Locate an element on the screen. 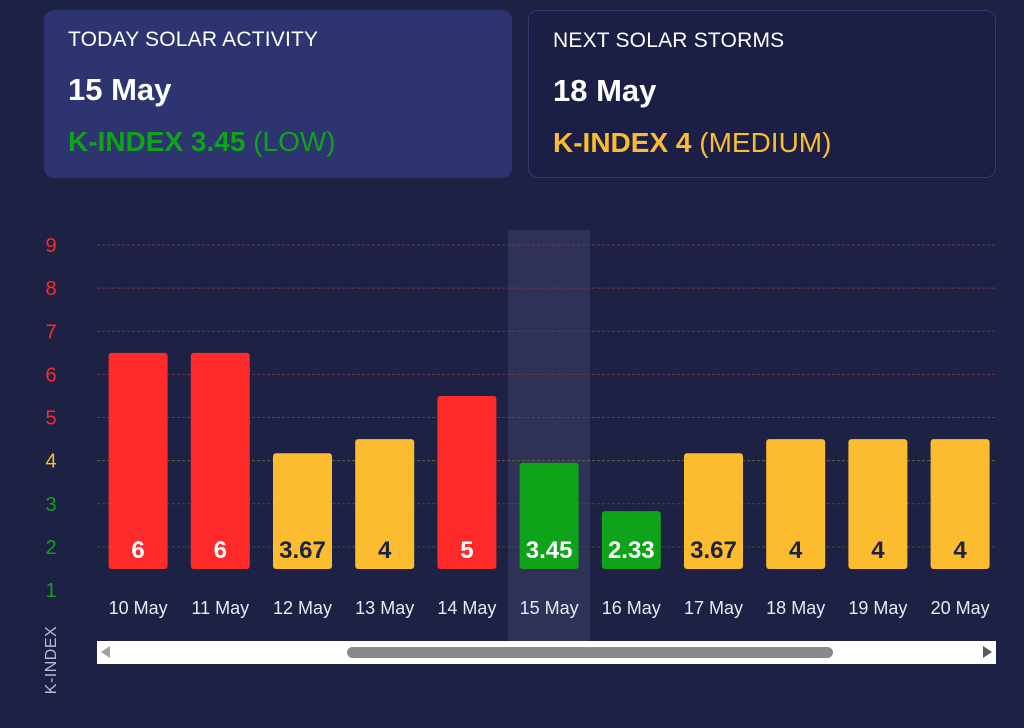 This screenshot has width=1024, height=728. next-date: 18 May is located at coordinates (605, 90).